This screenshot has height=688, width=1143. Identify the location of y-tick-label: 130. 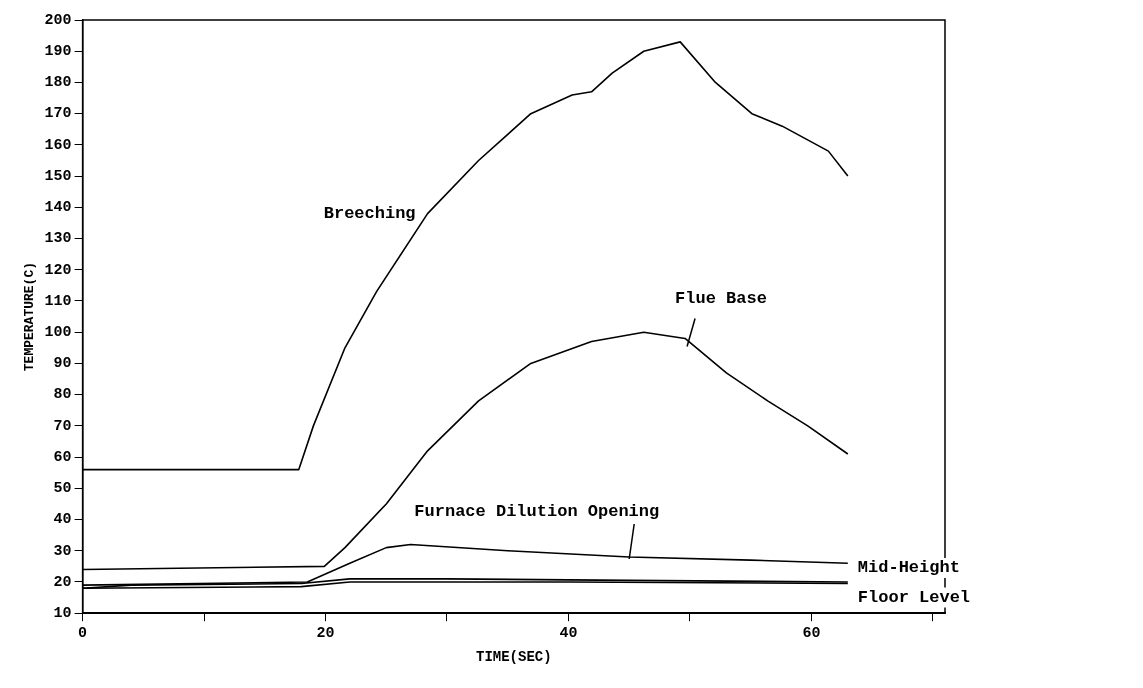
(58, 239).